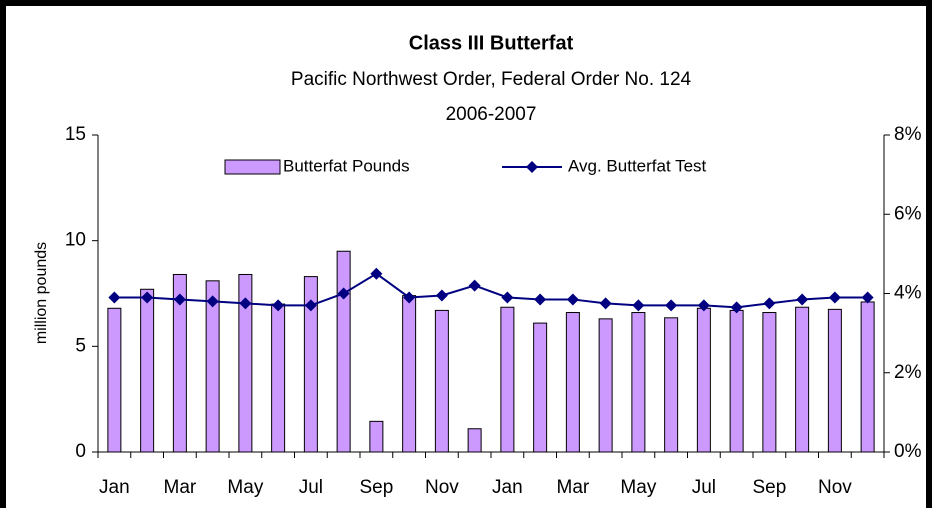 Image resolution: width=932 pixels, height=508 pixels. What do you see at coordinates (80, 451) in the screenshot?
I see `y-tick-label: 0` at bounding box center [80, 451].